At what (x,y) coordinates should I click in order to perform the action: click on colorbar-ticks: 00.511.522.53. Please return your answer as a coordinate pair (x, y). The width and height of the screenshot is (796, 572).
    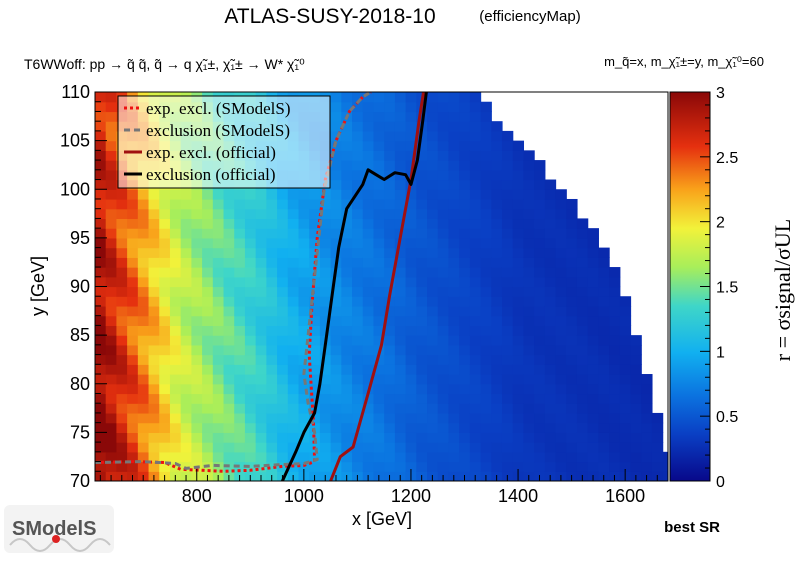
    Looking at the image, I should click on (719, 288).